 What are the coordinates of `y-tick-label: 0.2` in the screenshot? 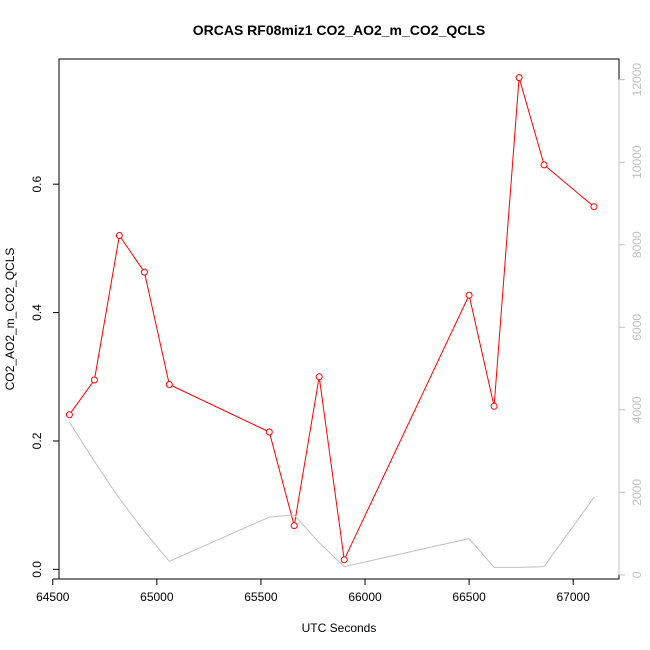 It's located at (37, 440).